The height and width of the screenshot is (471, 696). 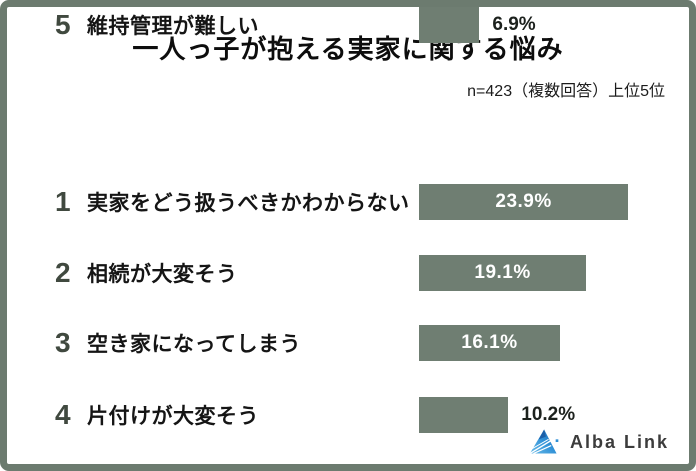 What do you see at coordinates (544, 442) in the screenshot?
I see `albalink-triangle-icon` at bounding box center [544, 442].